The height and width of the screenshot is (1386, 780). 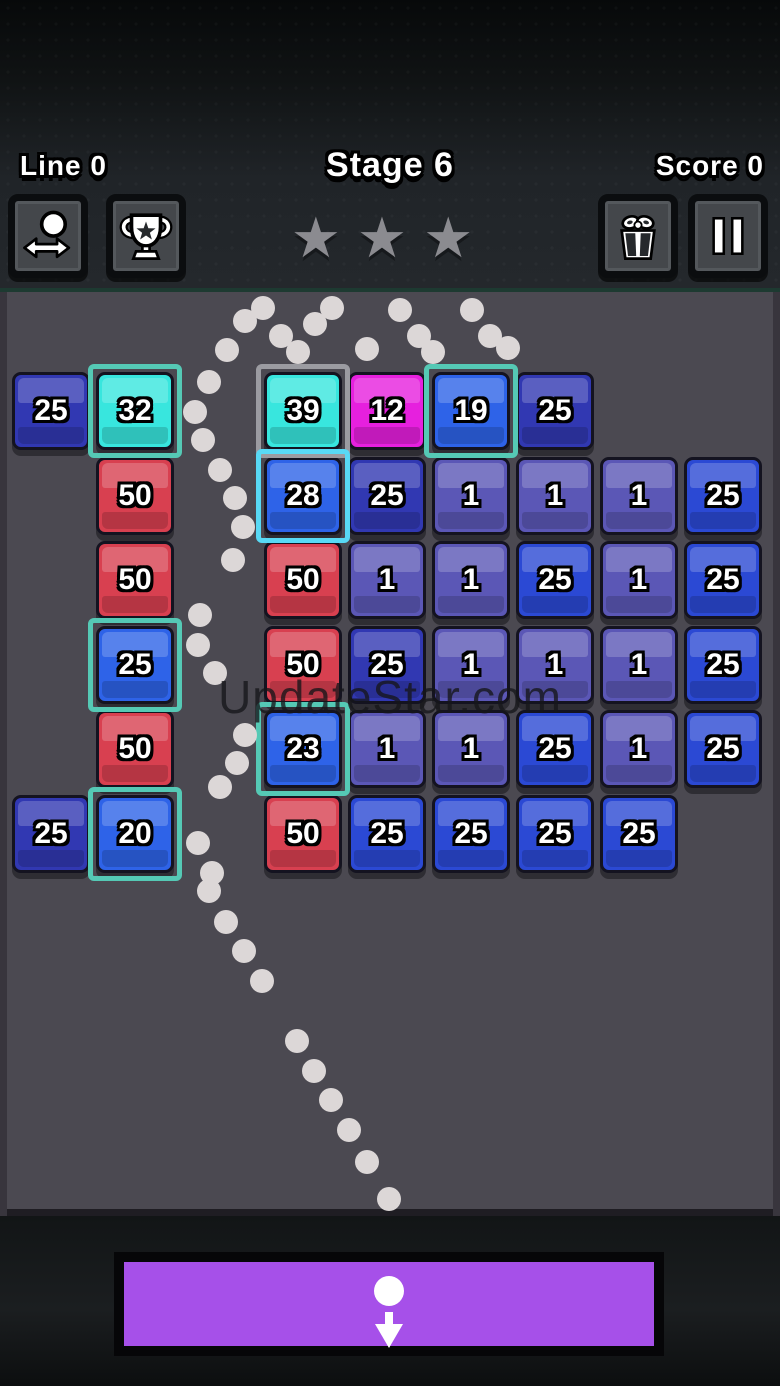 I want to click on brick-hp: 12, so click(x=387, y=410).